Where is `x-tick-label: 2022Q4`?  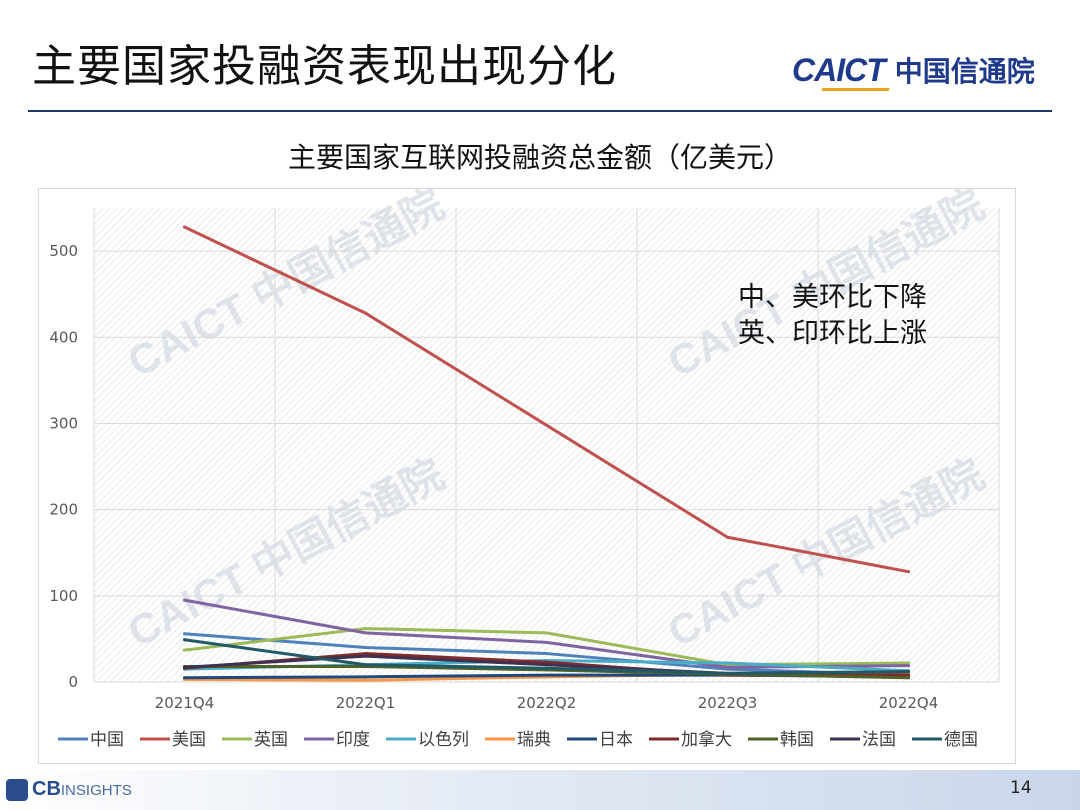 x-tick-label: 2022Q4 is located at coordinates (909, 703).